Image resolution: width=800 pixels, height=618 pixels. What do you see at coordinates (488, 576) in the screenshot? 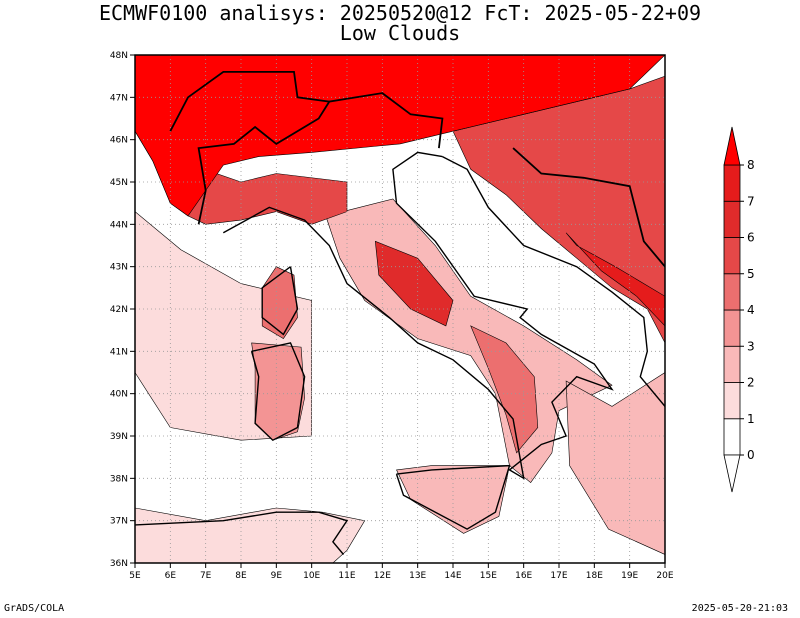
I see `lon-label: 15E` at bounding box center [488, 576].